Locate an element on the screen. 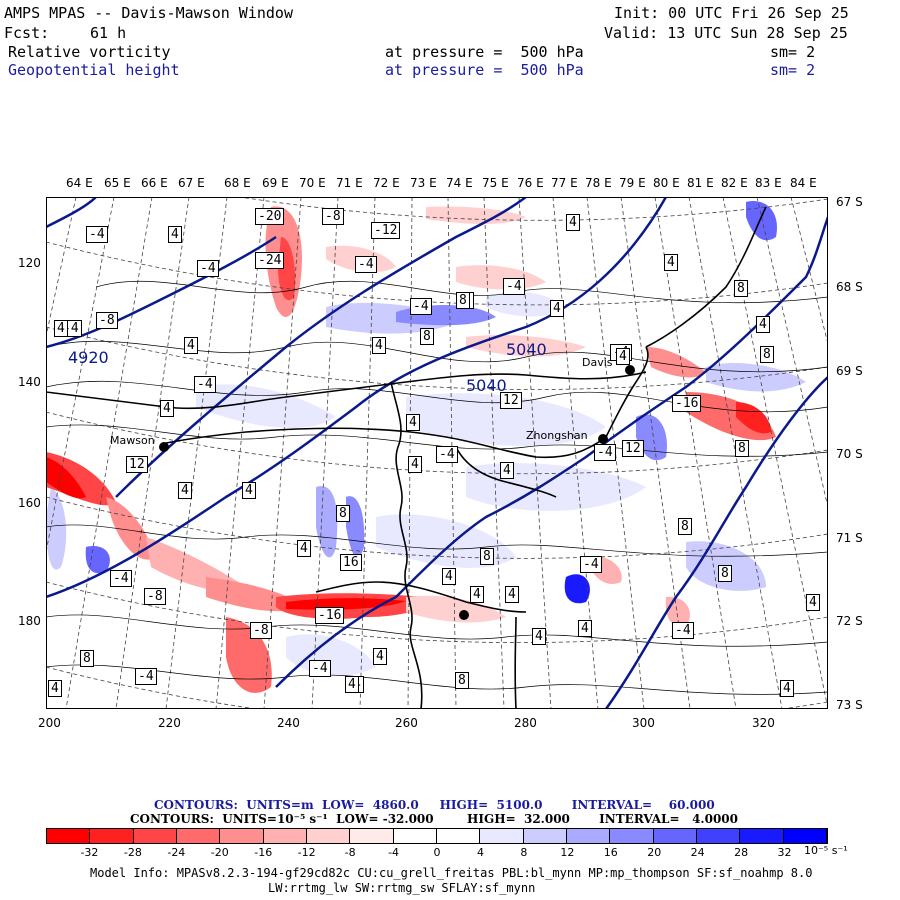  colorbar-tick-label: -20 is located at coordinates (219, 852).